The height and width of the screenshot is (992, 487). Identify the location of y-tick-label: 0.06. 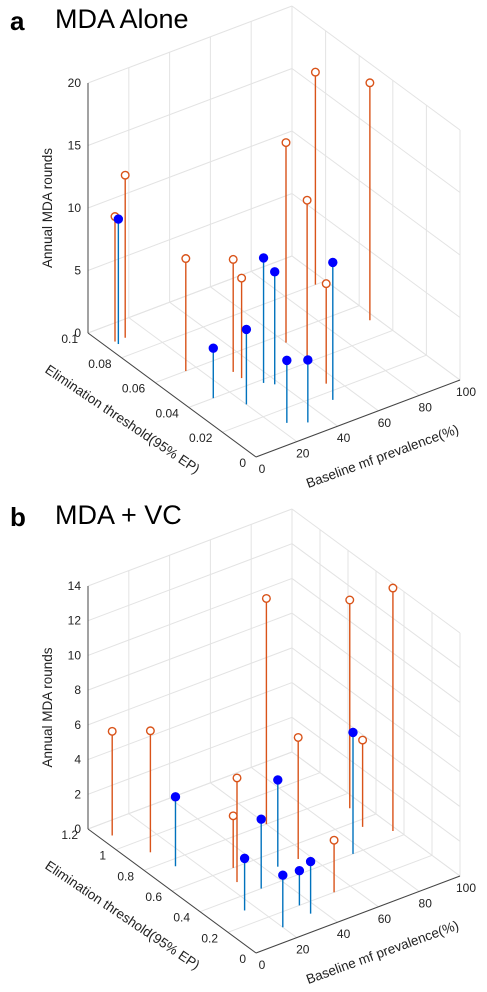
(134, 389).